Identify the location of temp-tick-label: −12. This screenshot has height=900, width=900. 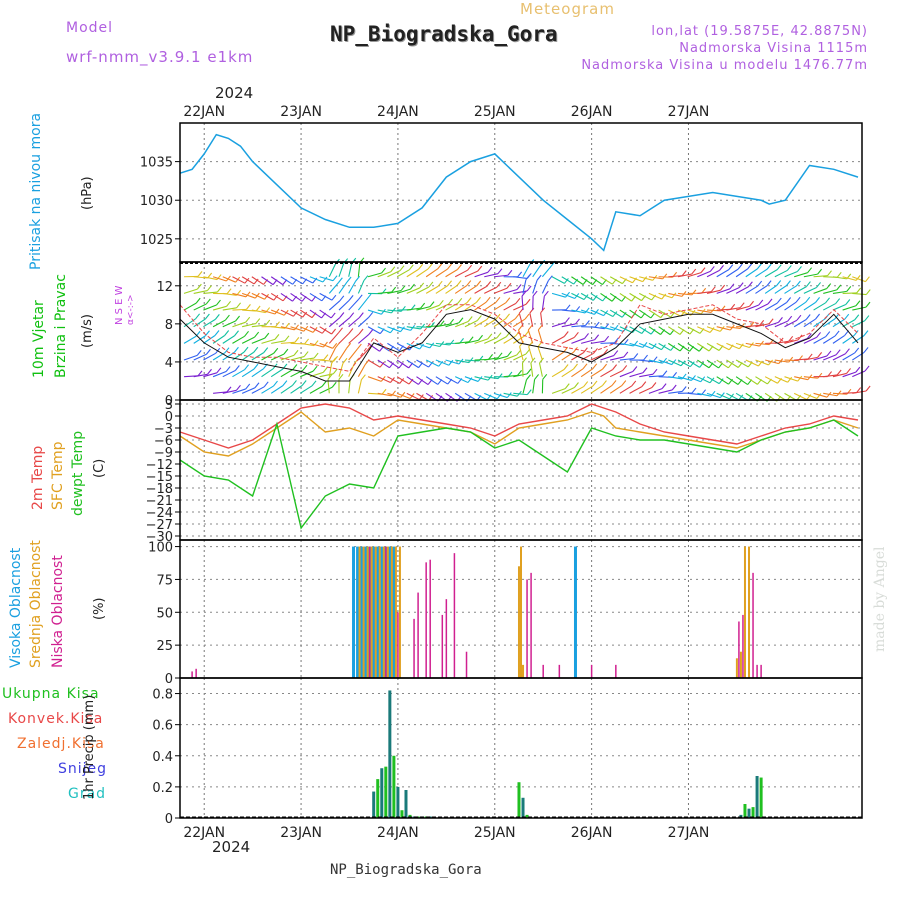
(159, 465).